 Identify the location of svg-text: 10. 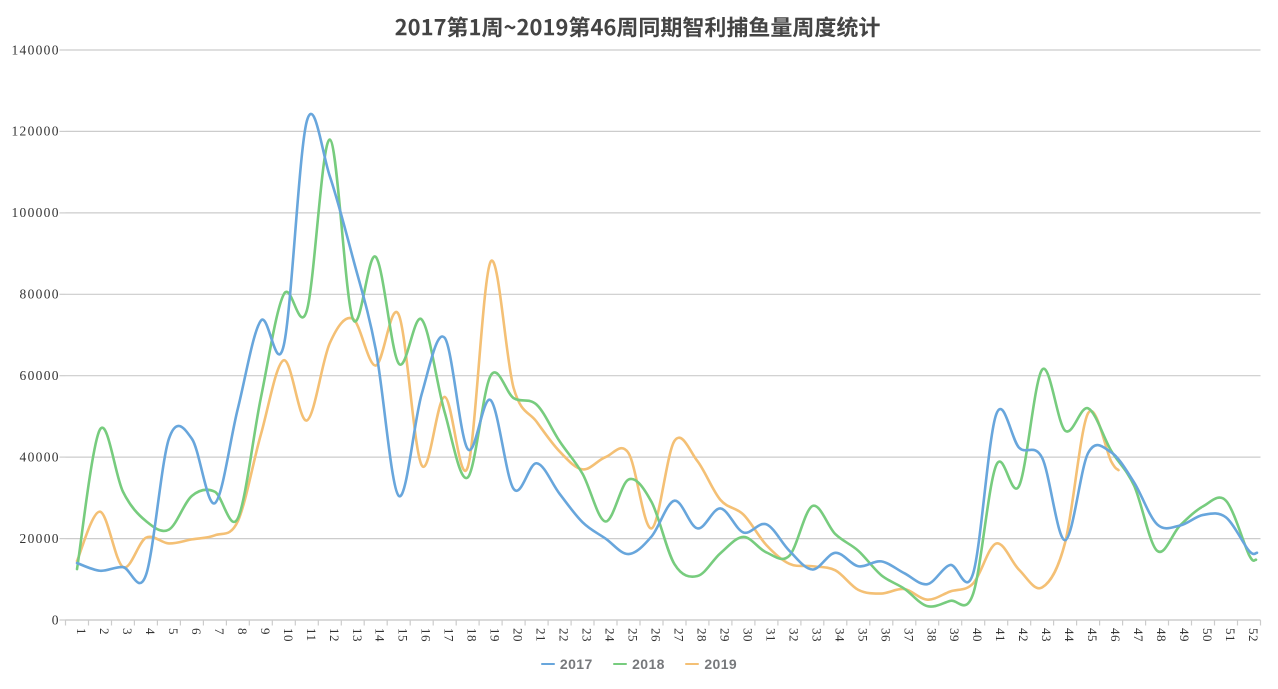
(288, 635).